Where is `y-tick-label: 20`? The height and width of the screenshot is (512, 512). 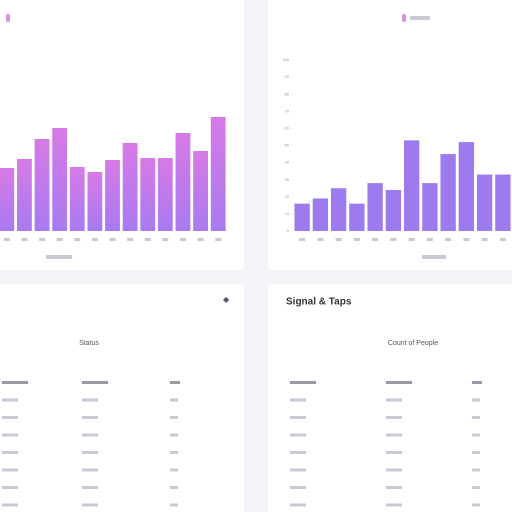 y-tick-label: 20 is located at coordinates (287, 196).